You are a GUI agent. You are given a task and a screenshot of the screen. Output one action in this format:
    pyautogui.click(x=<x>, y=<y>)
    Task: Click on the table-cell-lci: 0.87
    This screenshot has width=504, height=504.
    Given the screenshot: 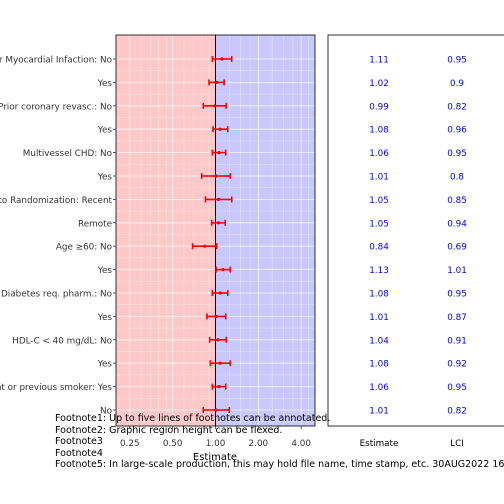 What is the action you would take?
    pyautogui.click(x=457, y=318)
    